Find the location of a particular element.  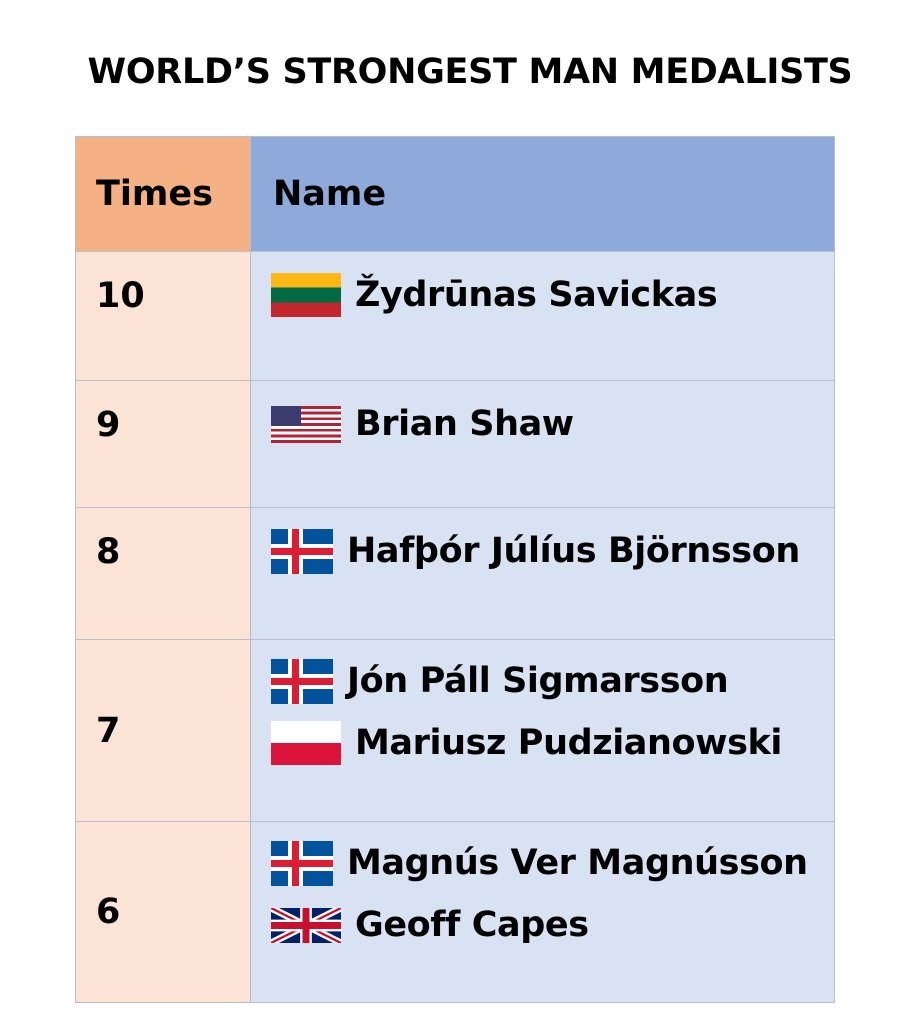

table-row: 9 Brian Shaw is located at coordinates (455, 444).